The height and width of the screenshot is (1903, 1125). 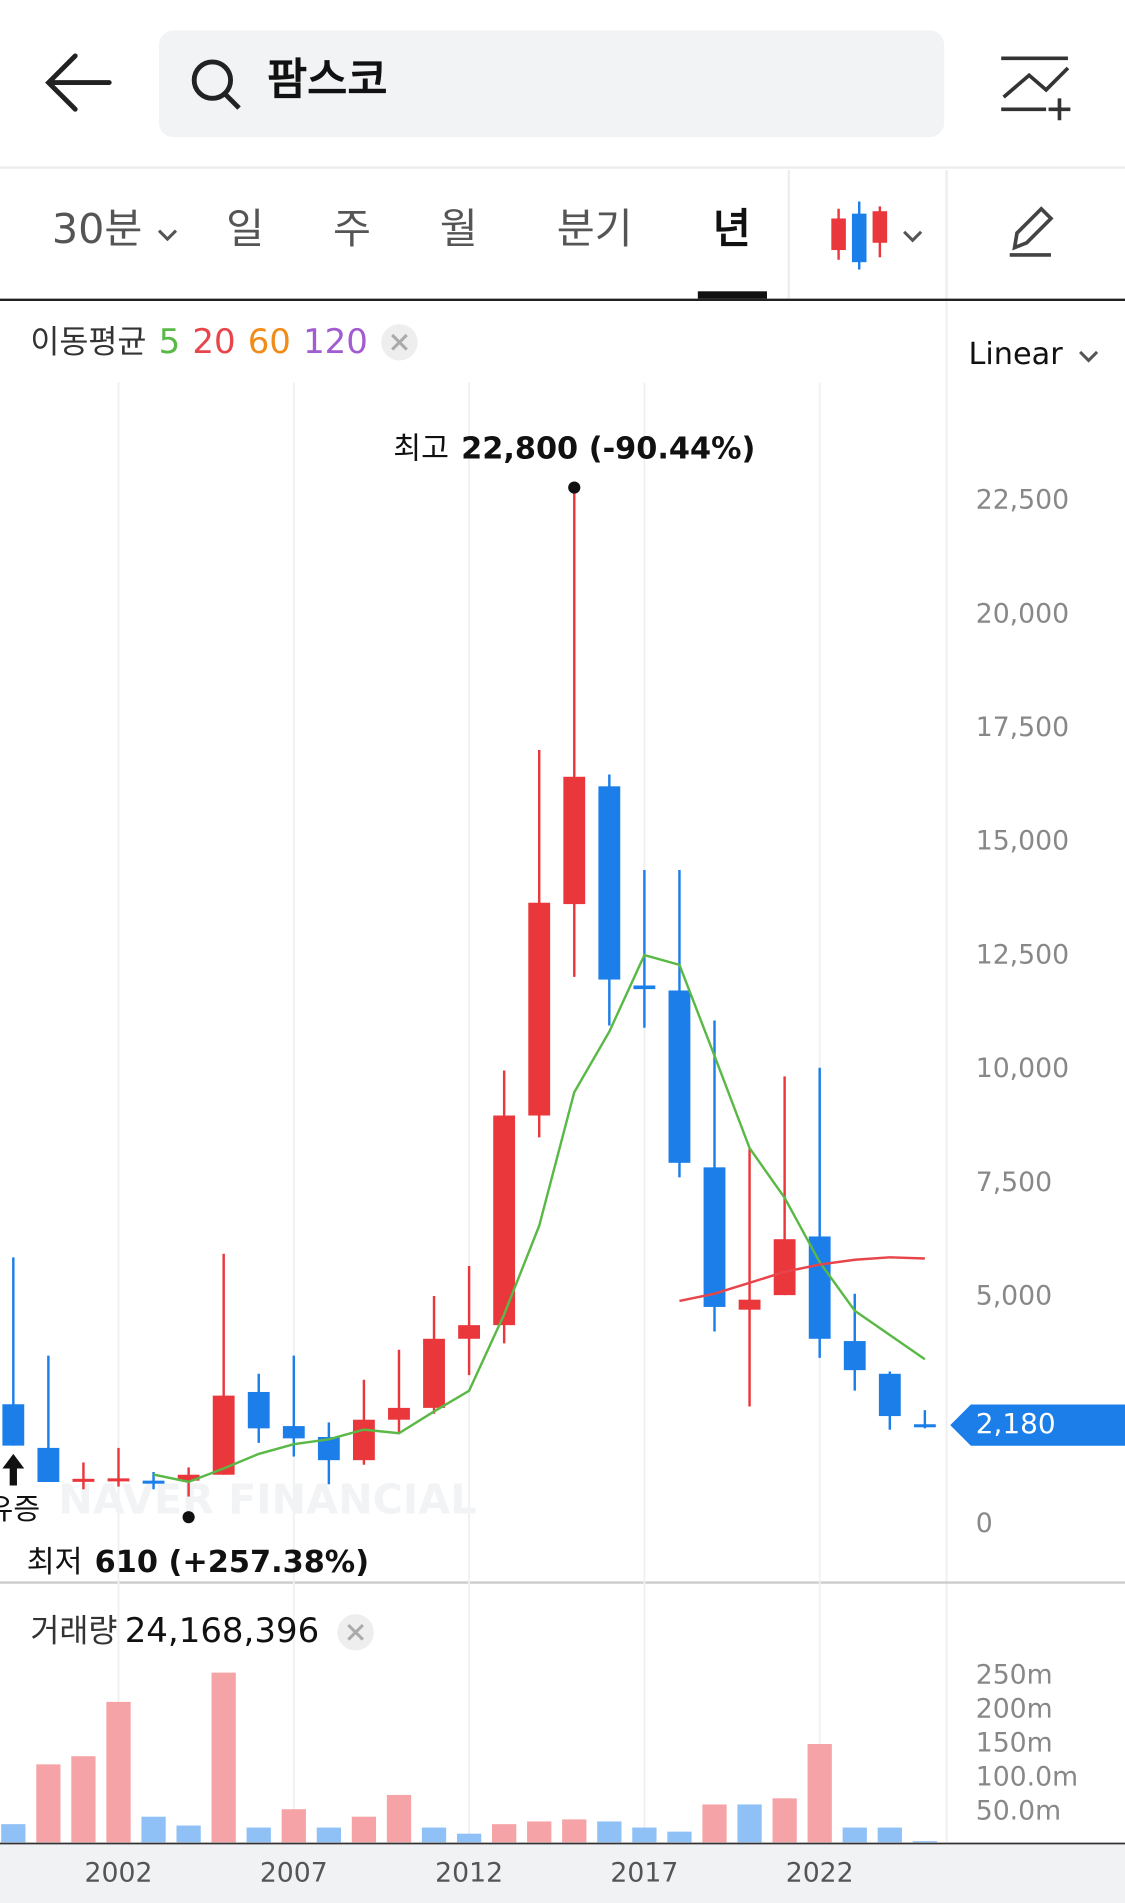 What do you see at coordinates (1036, 88) in the screenshot?
I see `compare-icon` at bounding box center [1036, 88].